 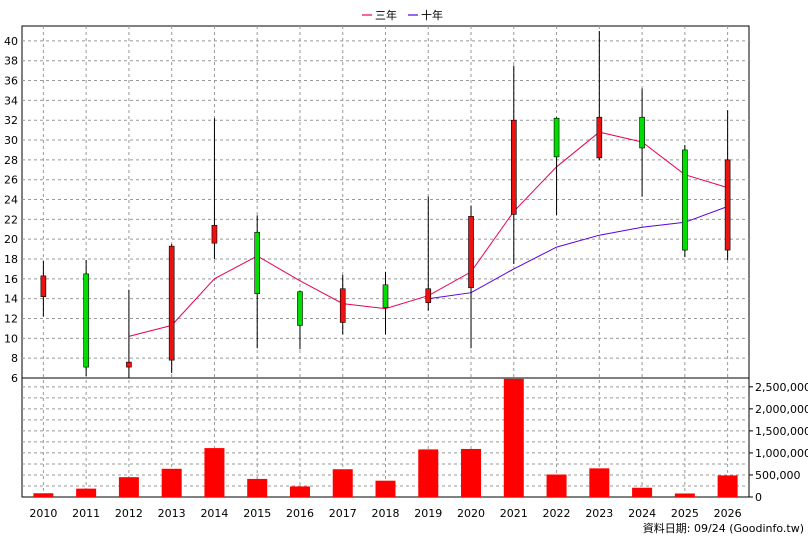 I want to click on x-tick-label: 2012, so click(x=129, y=513).